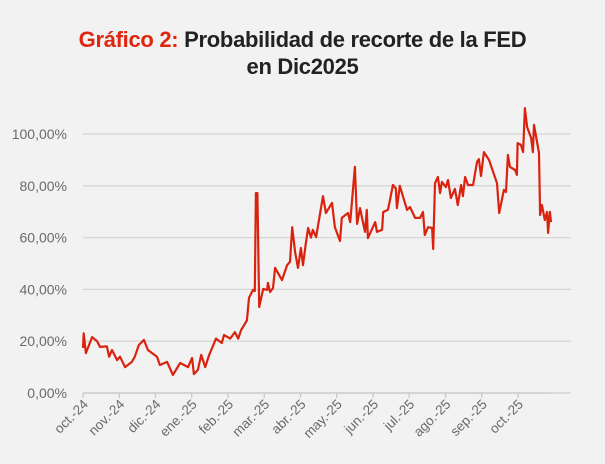 The width and height of the screenshot is (605, 464). Describe the element at coordinates (47, 393) in the screenshot. I see `y-tick-label: 0,00%` at that location.